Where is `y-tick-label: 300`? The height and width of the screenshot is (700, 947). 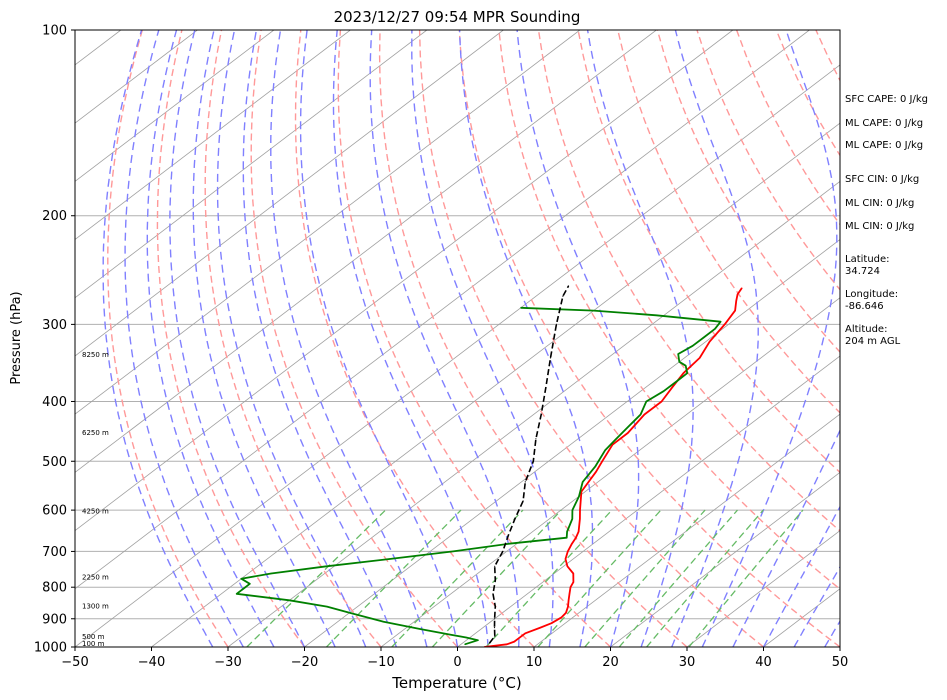 y-tick-label: 300 is located at coordinates (54, 325).